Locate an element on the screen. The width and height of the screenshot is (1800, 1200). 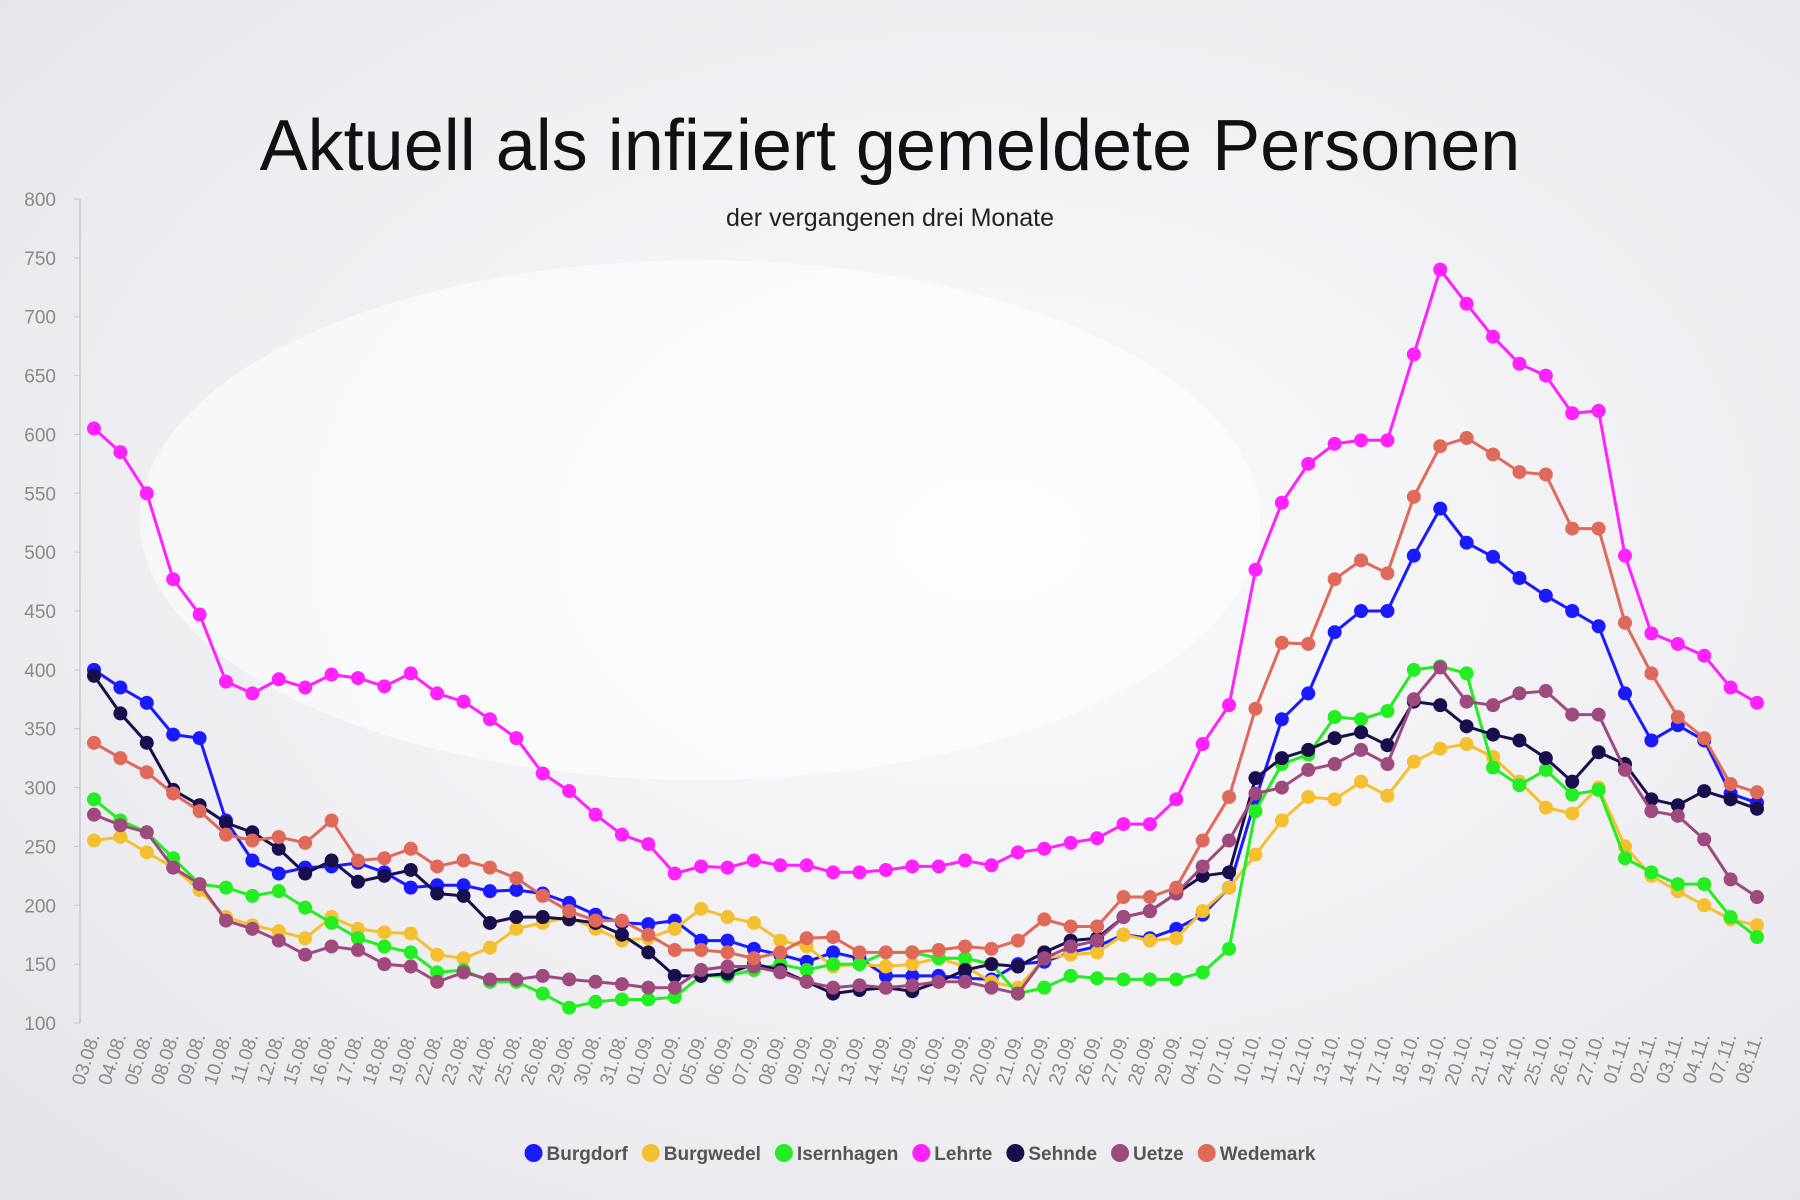
y-tick-label: 450 is located at coordinates (40, 612).